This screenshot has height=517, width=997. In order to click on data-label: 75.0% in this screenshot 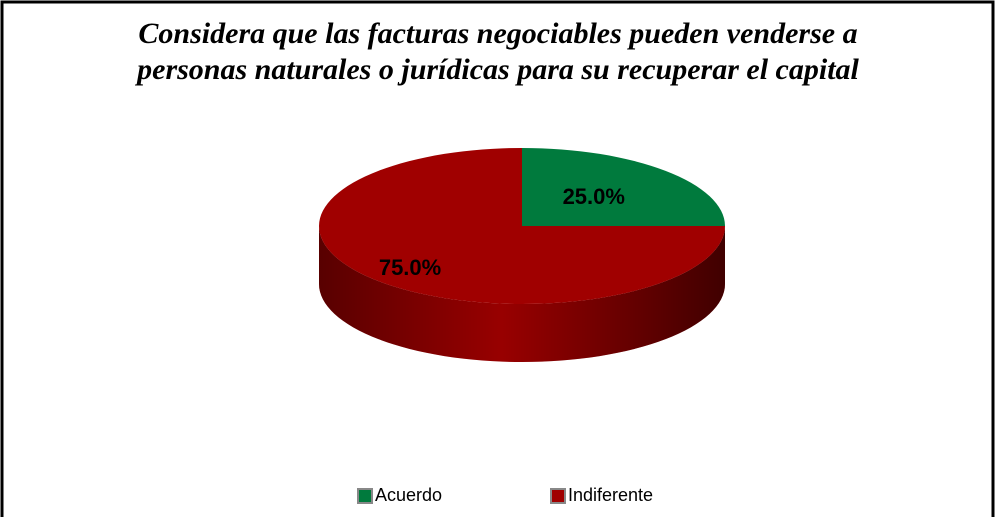, I will do `click(410, 267)`.